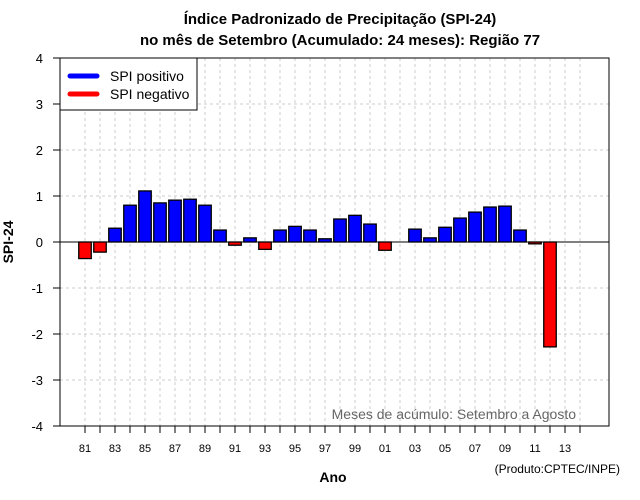  What do you see at coordinates (205, 449) in the screenshot?
I see `x-tick-label: 89` at bounding box center [205, 449].